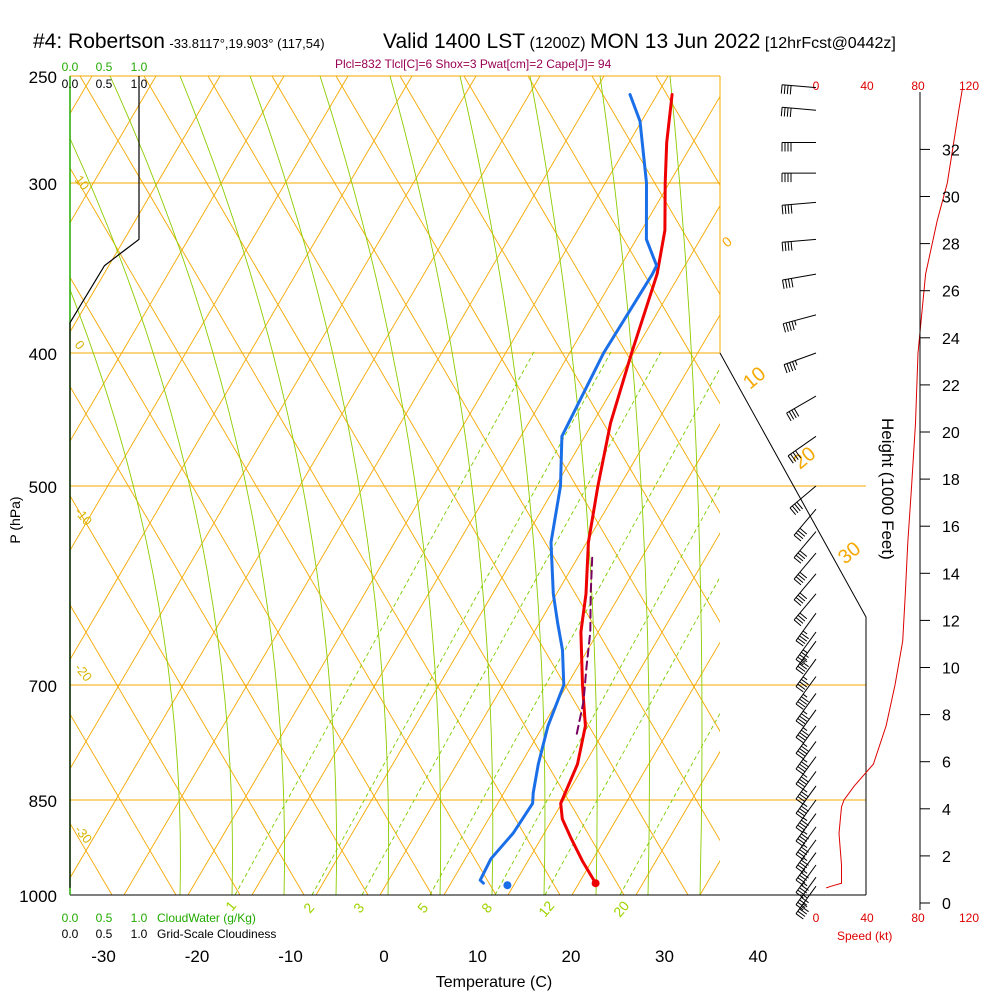 The height and width of the screenshot is (1000, 1000). I want to click on mixing-ratio-label: 3, so click(358, 908).